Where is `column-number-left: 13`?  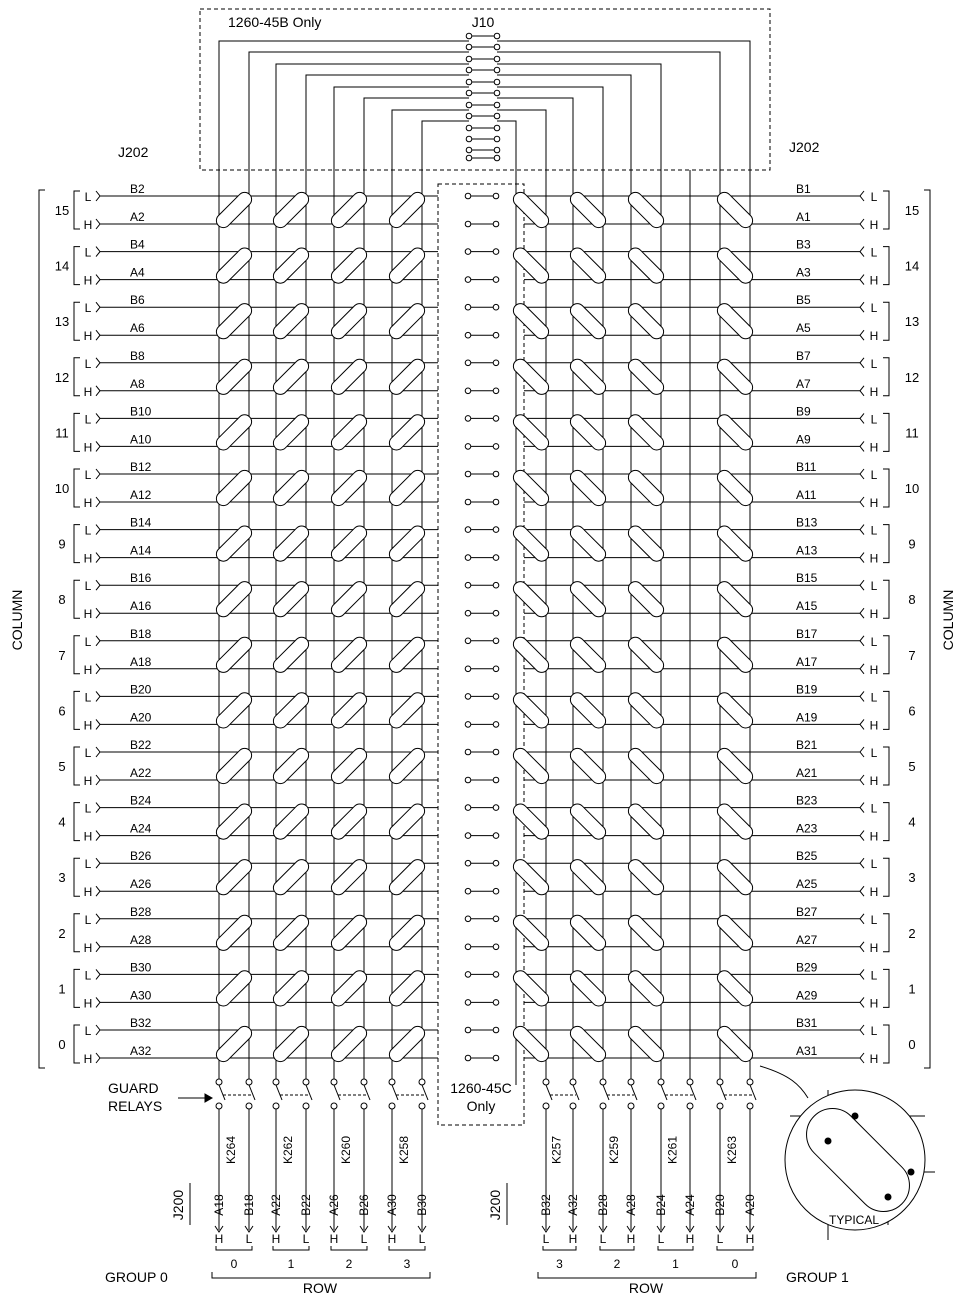
column-number-left: 13 is located at coordinates (62, 321).